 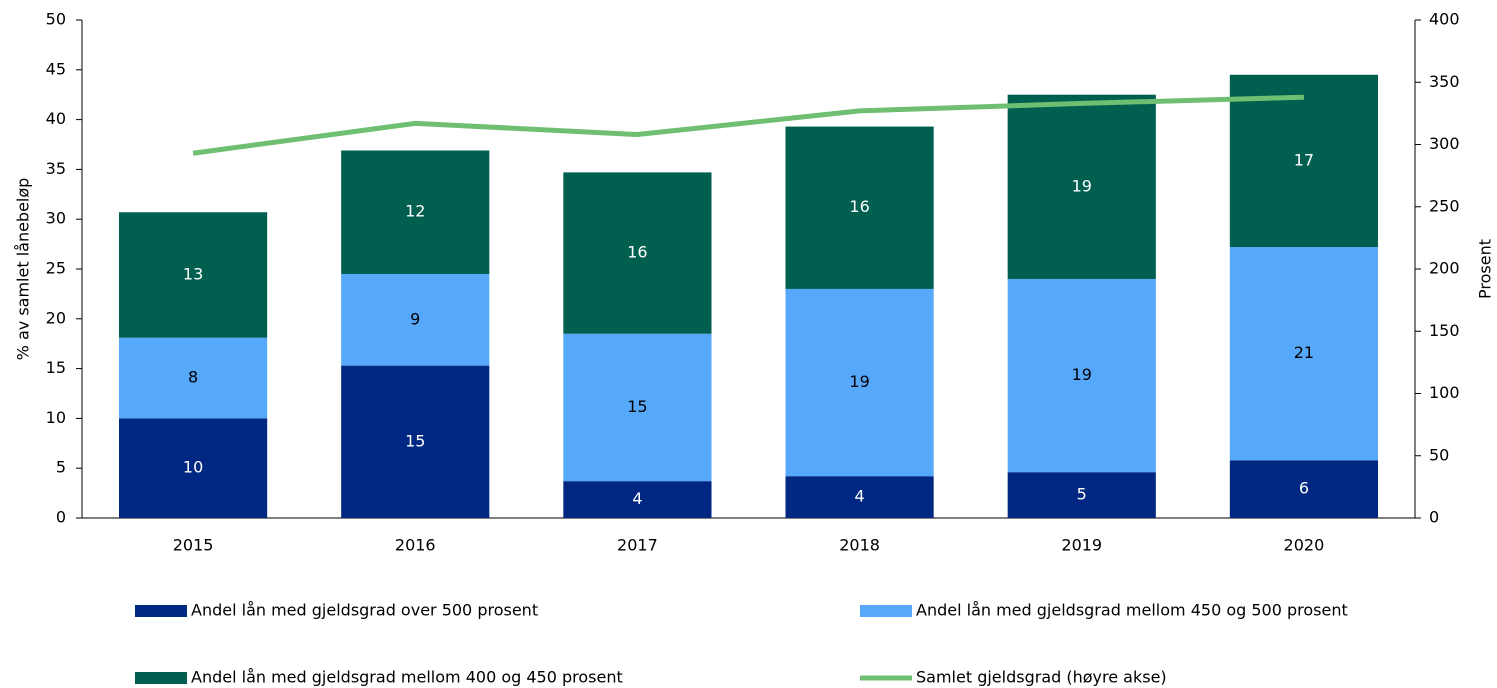 I want to click on data-label: 21, so click(x=1304, y=352).